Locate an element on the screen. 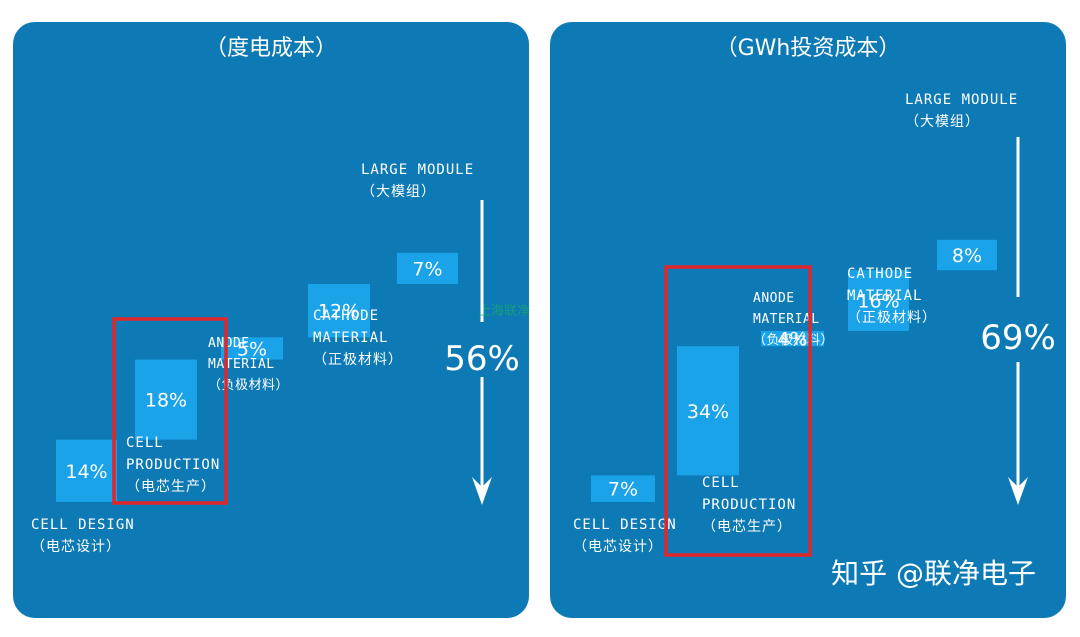  bar-value-label: 12% is located at coordinates (339, 312).